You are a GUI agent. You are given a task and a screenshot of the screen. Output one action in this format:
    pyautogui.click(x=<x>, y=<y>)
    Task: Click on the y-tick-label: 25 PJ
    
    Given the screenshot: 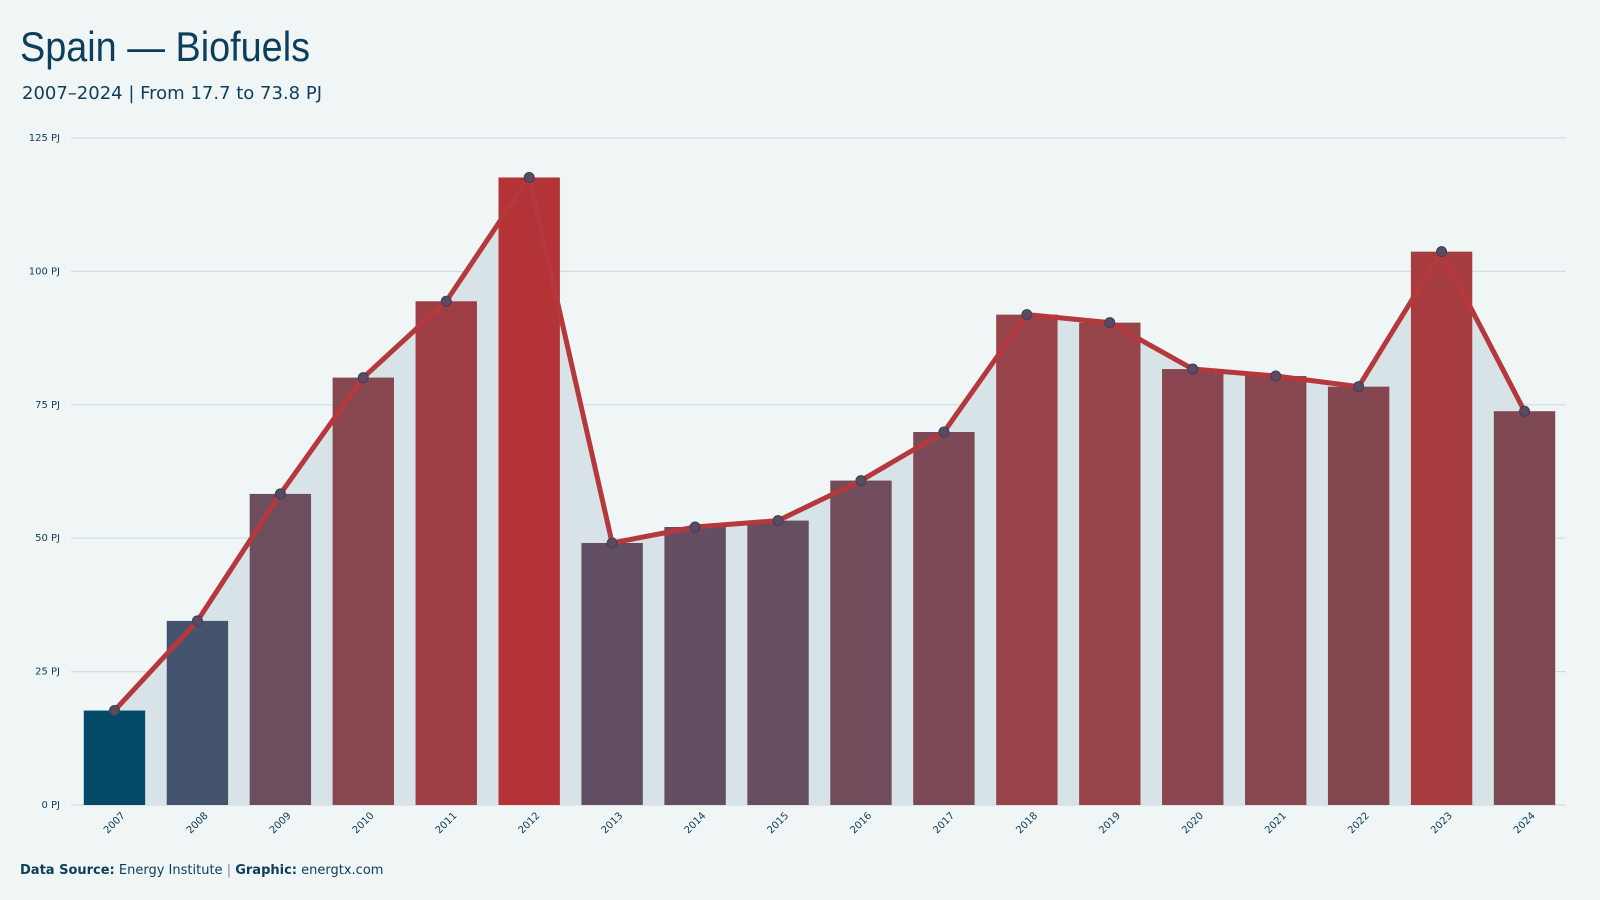 What is the action you would take?
    pyautogui.click(x=47, y=672)
    